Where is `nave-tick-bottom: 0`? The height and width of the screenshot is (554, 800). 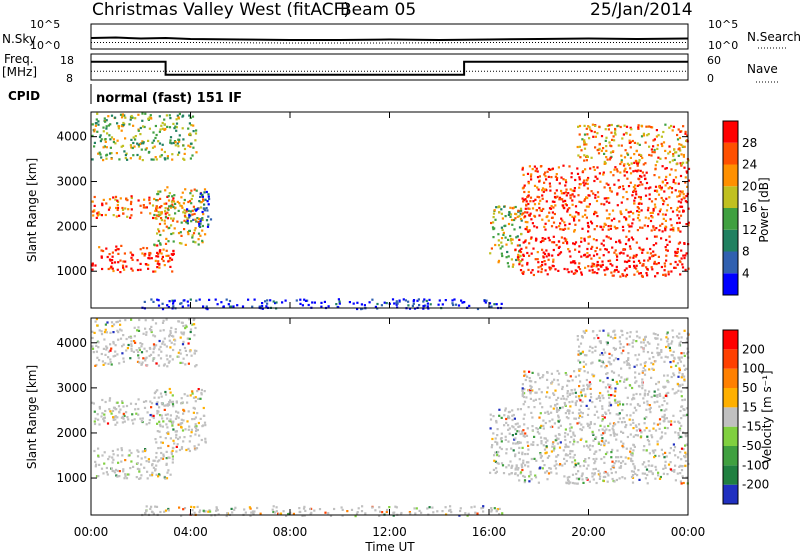 nave-tick-bottom: 0 is located at coordinates (710, 78).